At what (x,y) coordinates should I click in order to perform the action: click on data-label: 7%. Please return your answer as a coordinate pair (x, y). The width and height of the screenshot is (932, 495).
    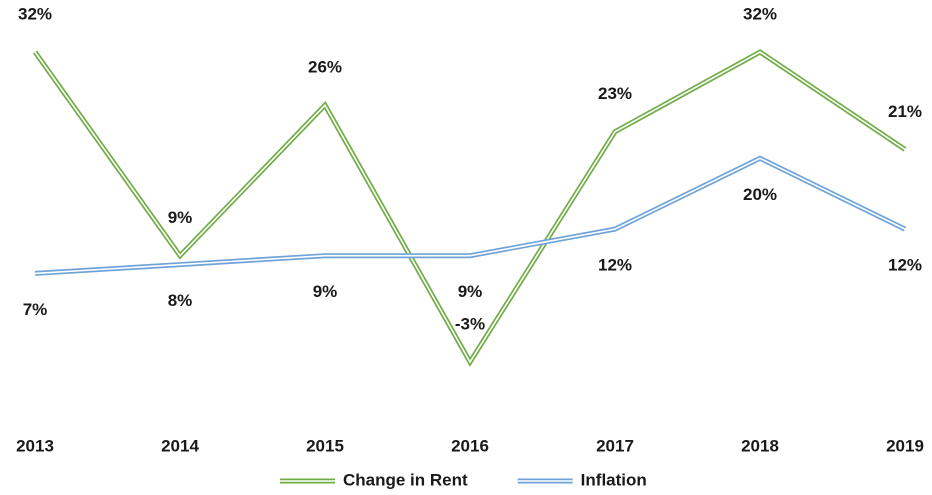
    Looking at the image, I should click on (35, 309).